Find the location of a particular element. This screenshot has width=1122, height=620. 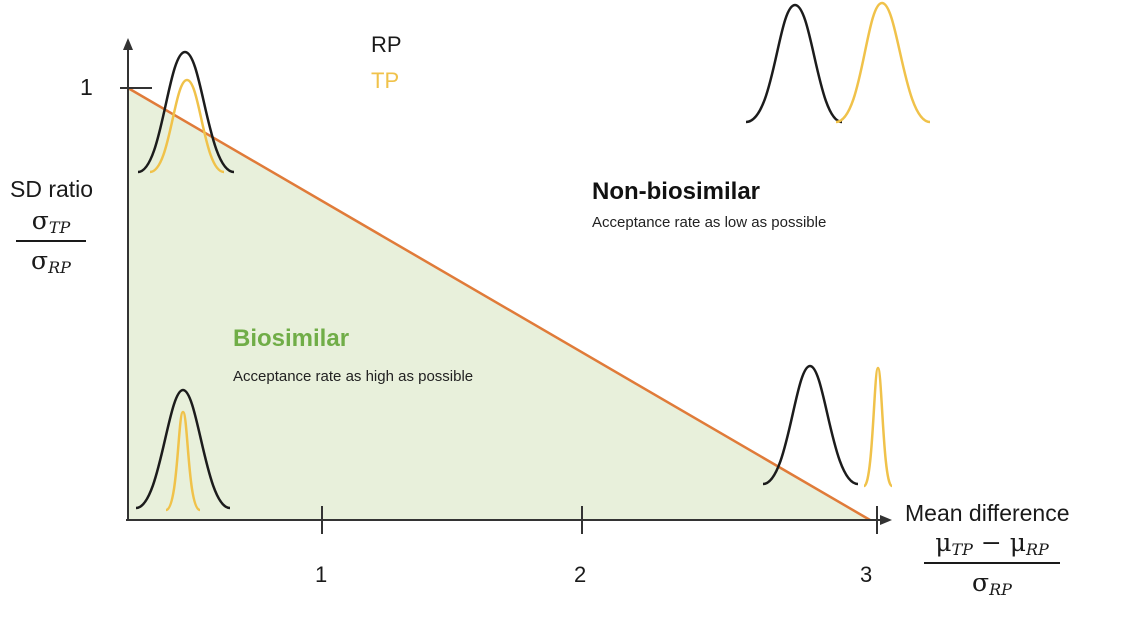

y-formula-numerator: σTP is located at coordinates (51, 221).